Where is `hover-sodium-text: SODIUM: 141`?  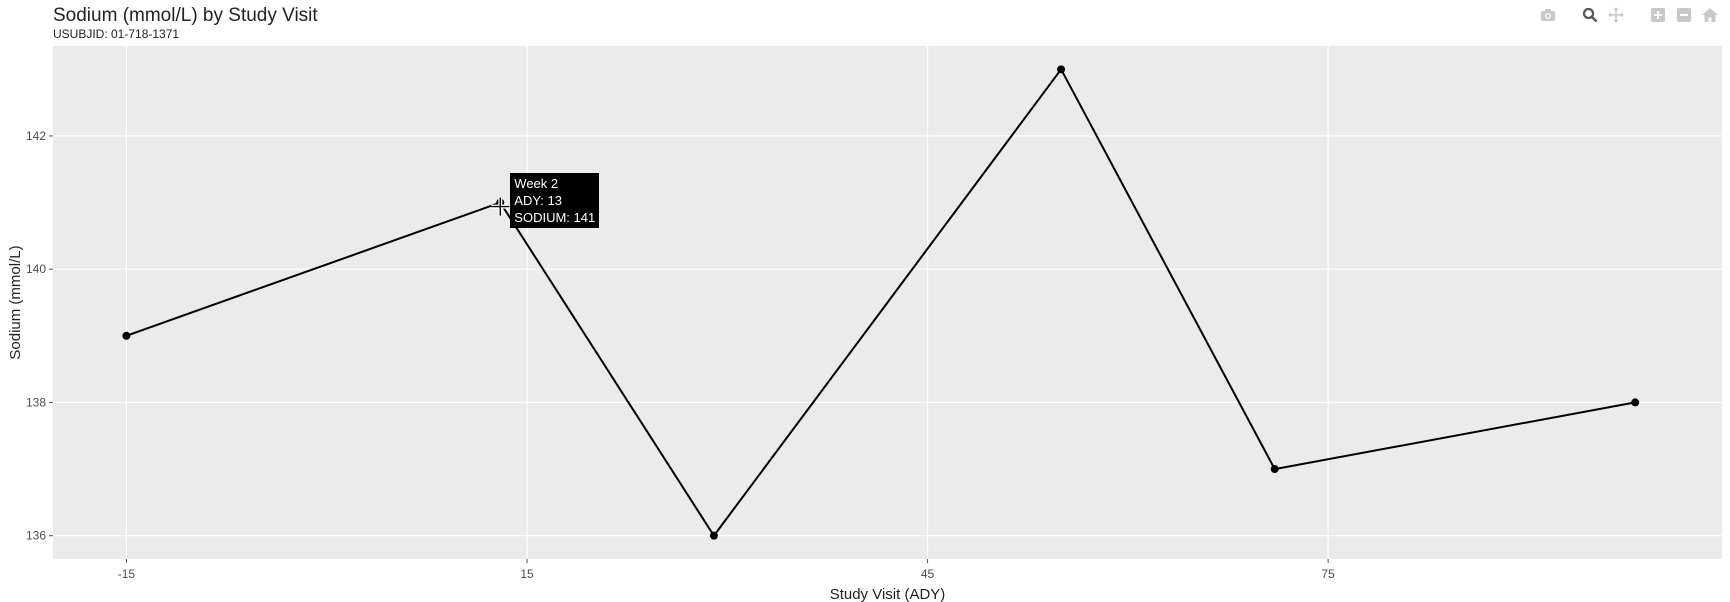 hover-sodium-text: SODIUM: 141 is located at coordinates (555, 217).